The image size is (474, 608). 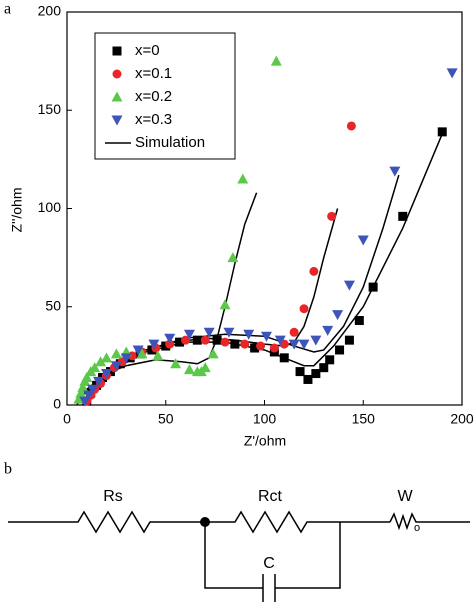 I want to click on w-label: W, so click(x=405, y=496).